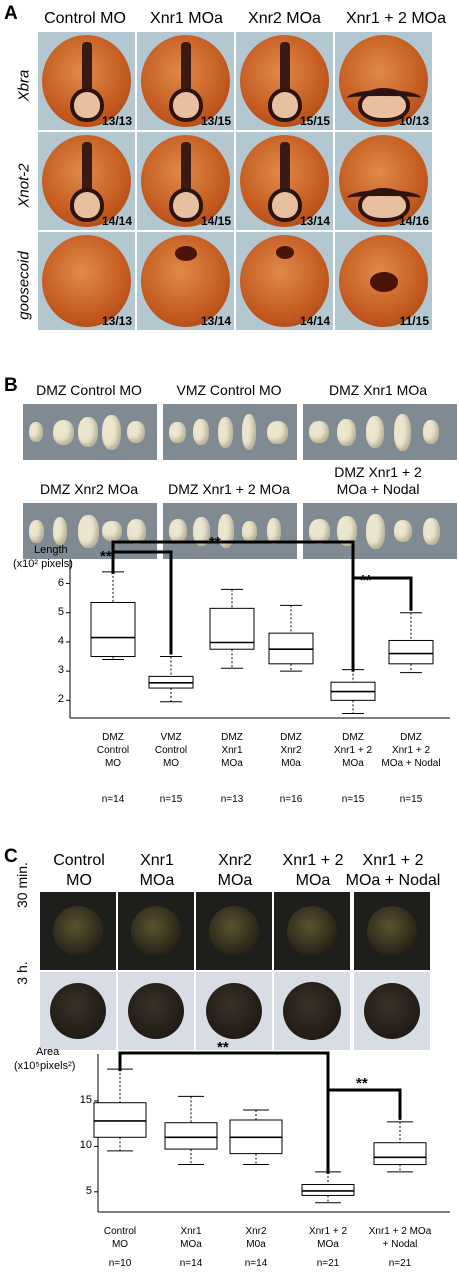  What do you see at coordinates (48, 1052) in the screenshot?
I see `panel-c-ylabel: Area` at bounding box center [48, 1052].